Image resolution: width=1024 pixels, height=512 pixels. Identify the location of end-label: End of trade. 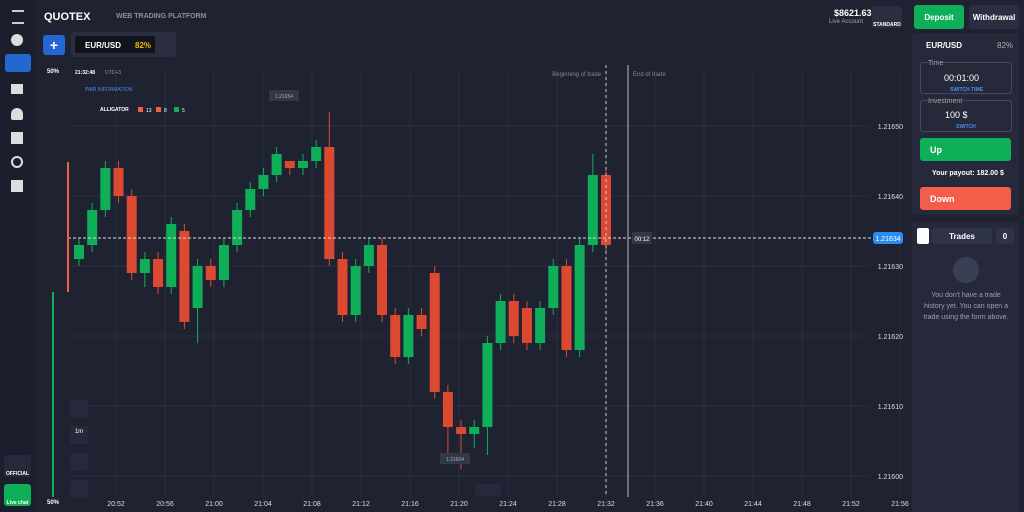
(649, 75).